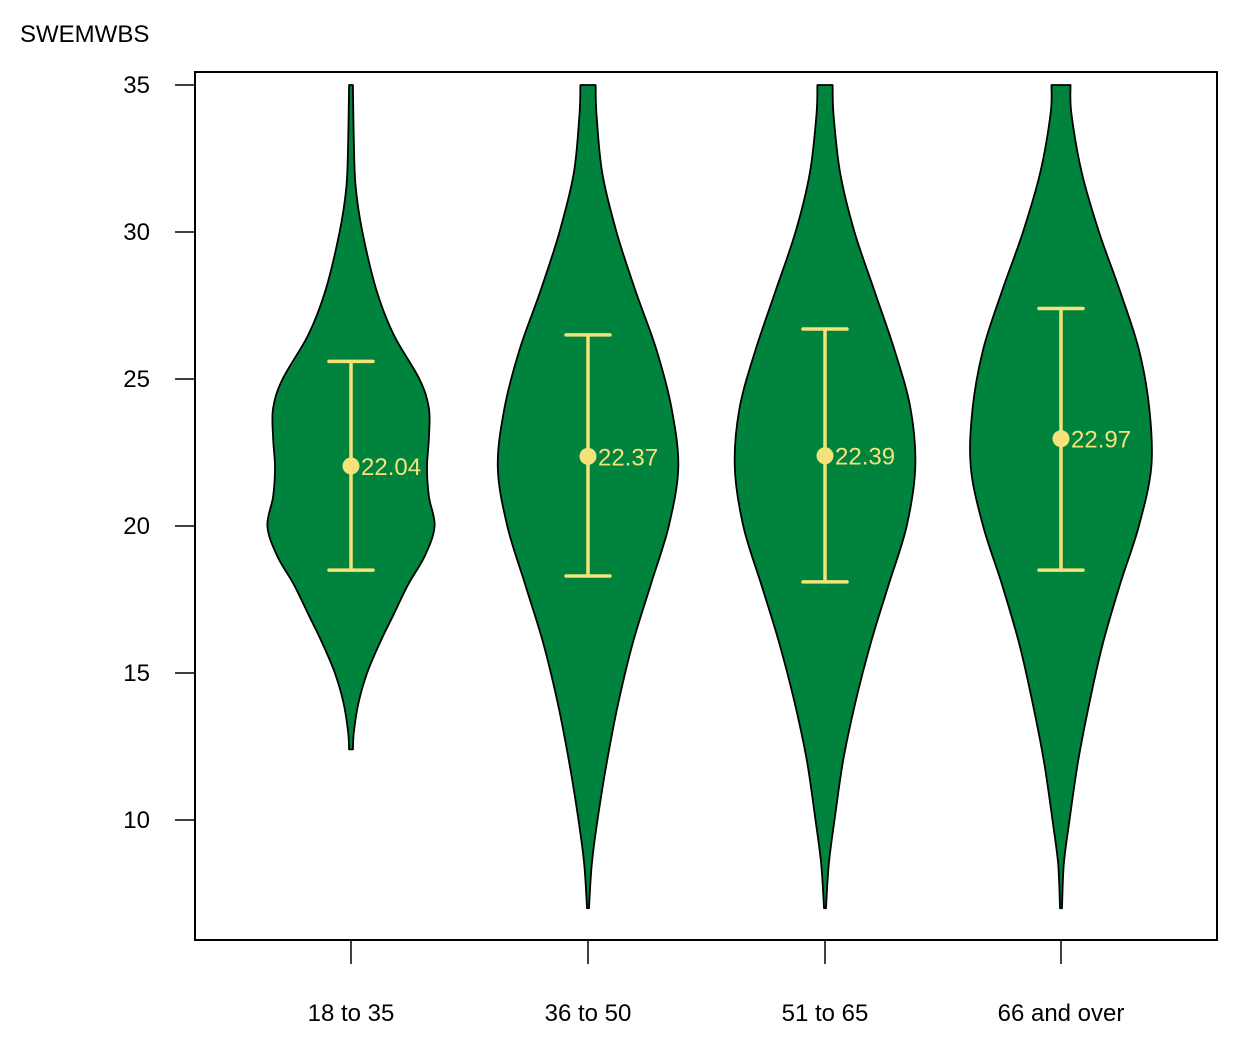  I want to click on y-tick-label: 10, so click(136, 820).